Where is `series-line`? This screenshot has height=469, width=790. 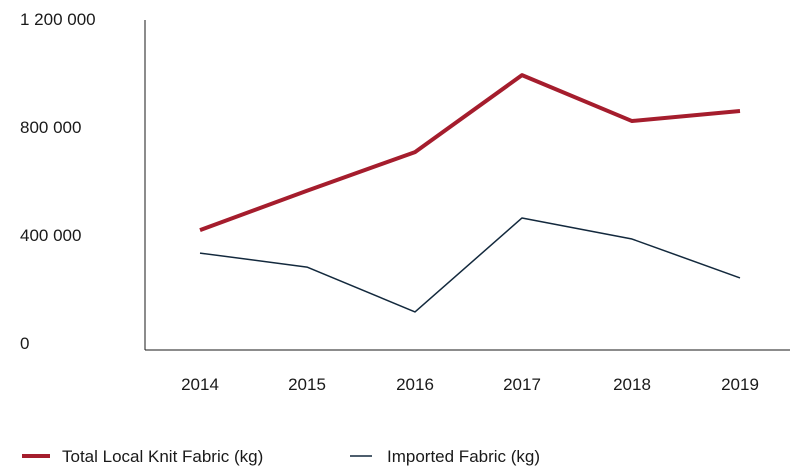
series-line is located at coordinates (470, 265).